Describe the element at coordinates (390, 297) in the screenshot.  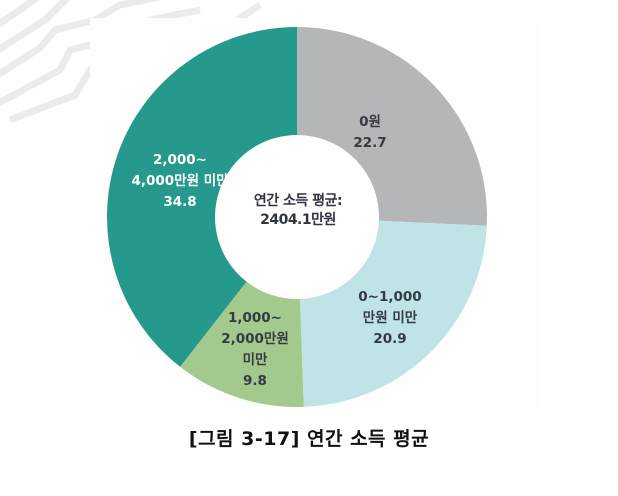
I see `slice-label-line: 0~1,000` at that location.